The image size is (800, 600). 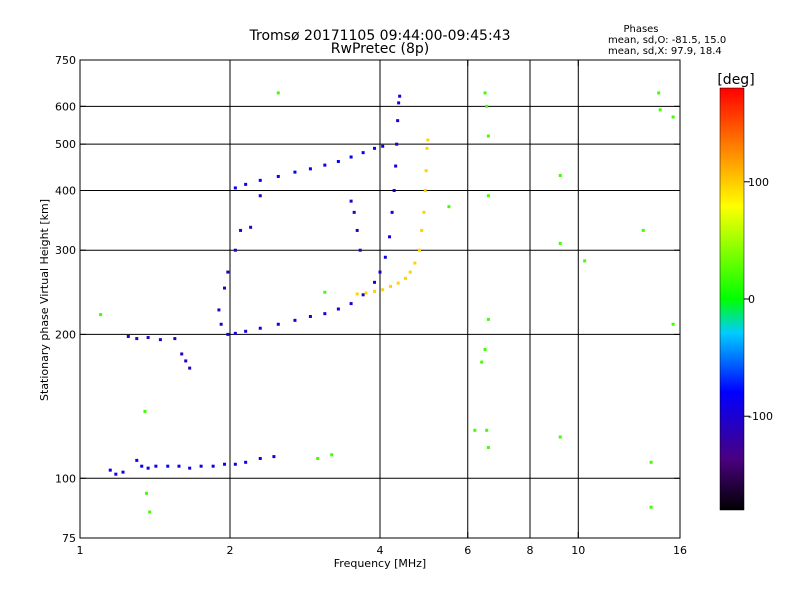 What do you see at coordinates (380, 49) in the screenshot?
I see `chart-subtitle: RwPretec (8p)` at bounding box center [380, 49].